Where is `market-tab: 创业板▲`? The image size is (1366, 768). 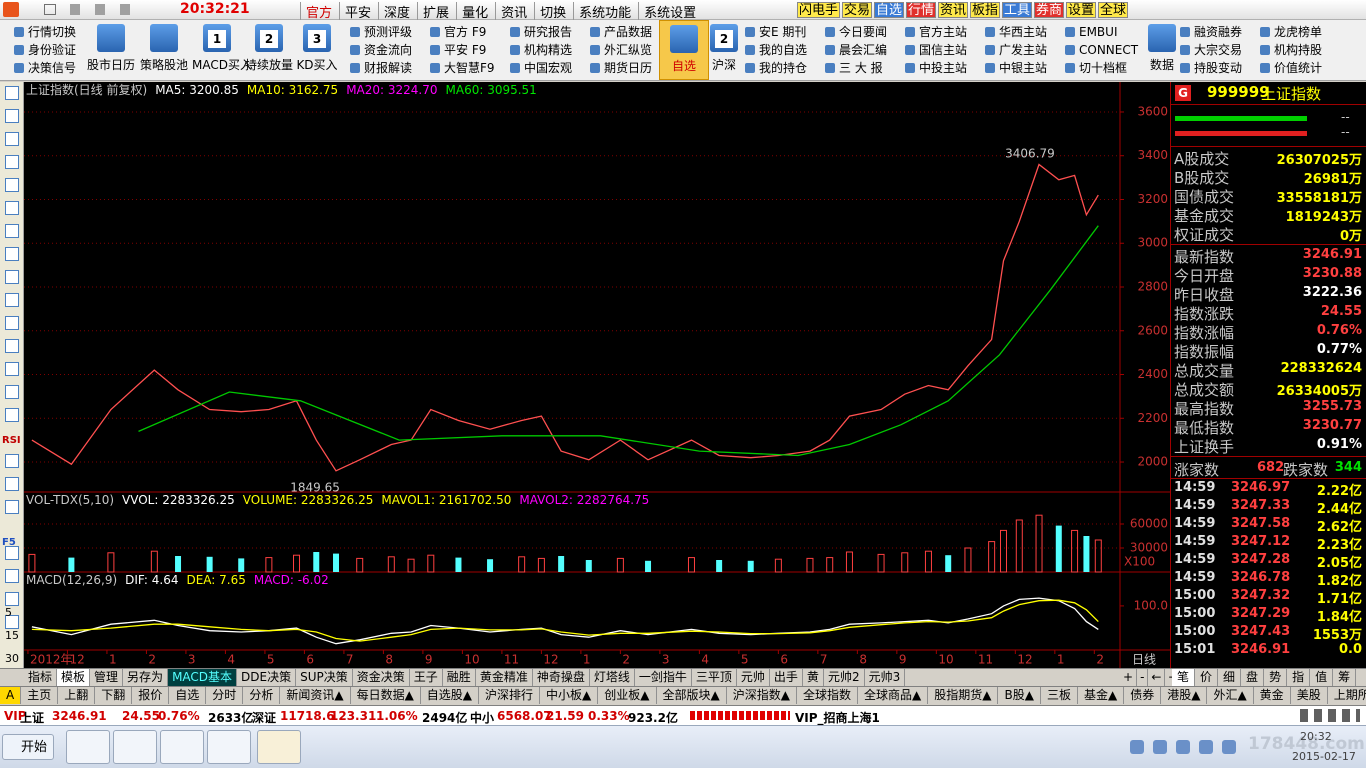 market-tab: 创业板▲ is located at coordinates (627, 695).